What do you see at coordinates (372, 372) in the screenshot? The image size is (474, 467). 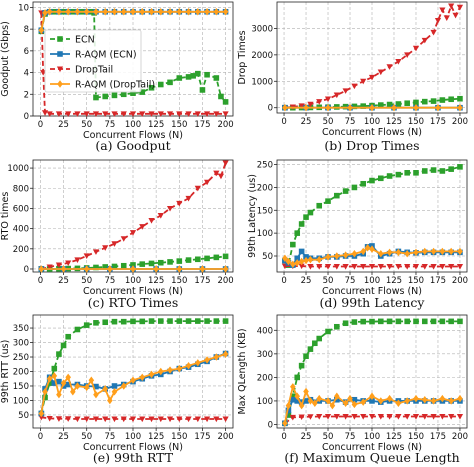 I see `series-line` at bounding box center [372, 372].